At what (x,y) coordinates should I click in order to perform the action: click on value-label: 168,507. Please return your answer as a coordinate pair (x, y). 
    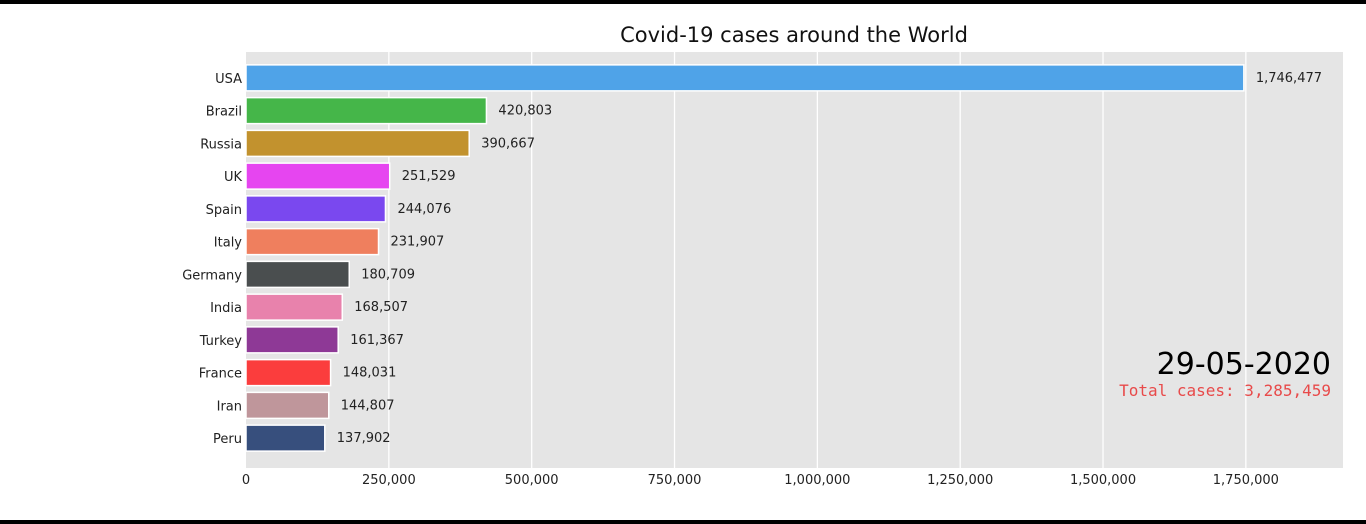
    Looking at the image, I should click on (381, 307).